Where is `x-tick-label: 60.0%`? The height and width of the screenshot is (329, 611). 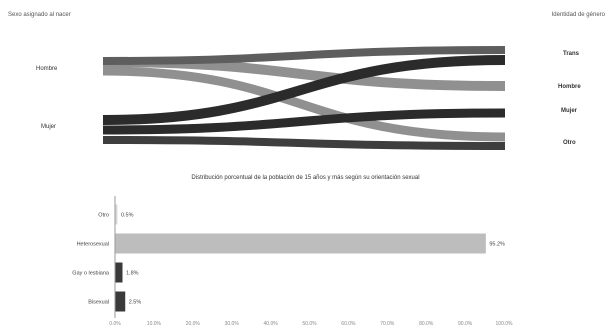 x-tick-label: 60.0% is located at coordinates (348, 324).